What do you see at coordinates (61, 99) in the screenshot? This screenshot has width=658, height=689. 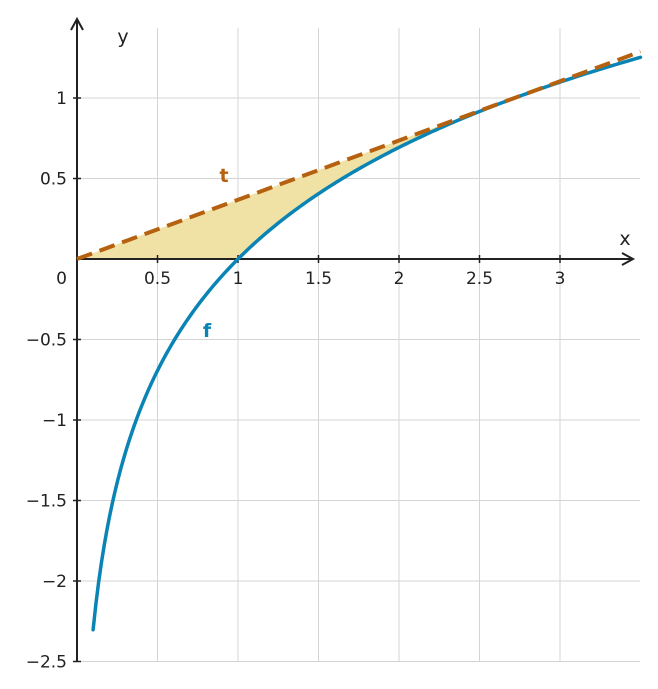 I see `y-tick-label: 1` at bounding box center [61, 99].